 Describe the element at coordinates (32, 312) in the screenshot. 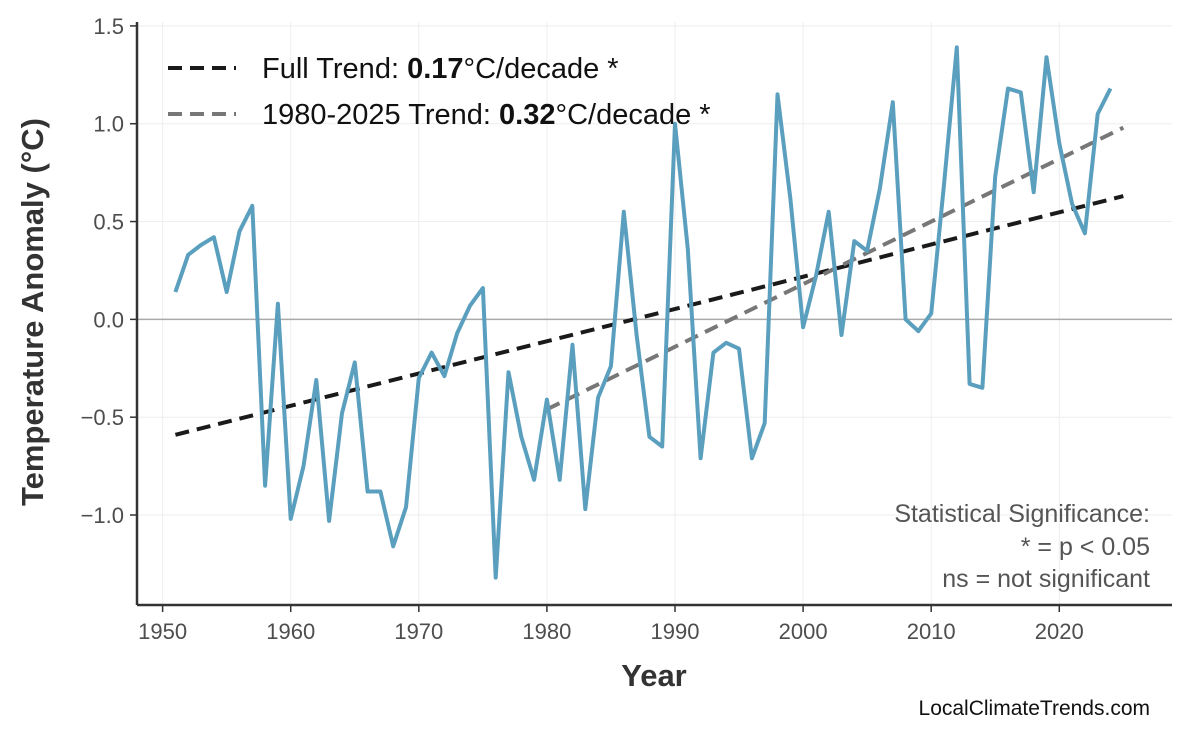

I see `y-axis-label: Temperature Anomaly (°C)` at that location.